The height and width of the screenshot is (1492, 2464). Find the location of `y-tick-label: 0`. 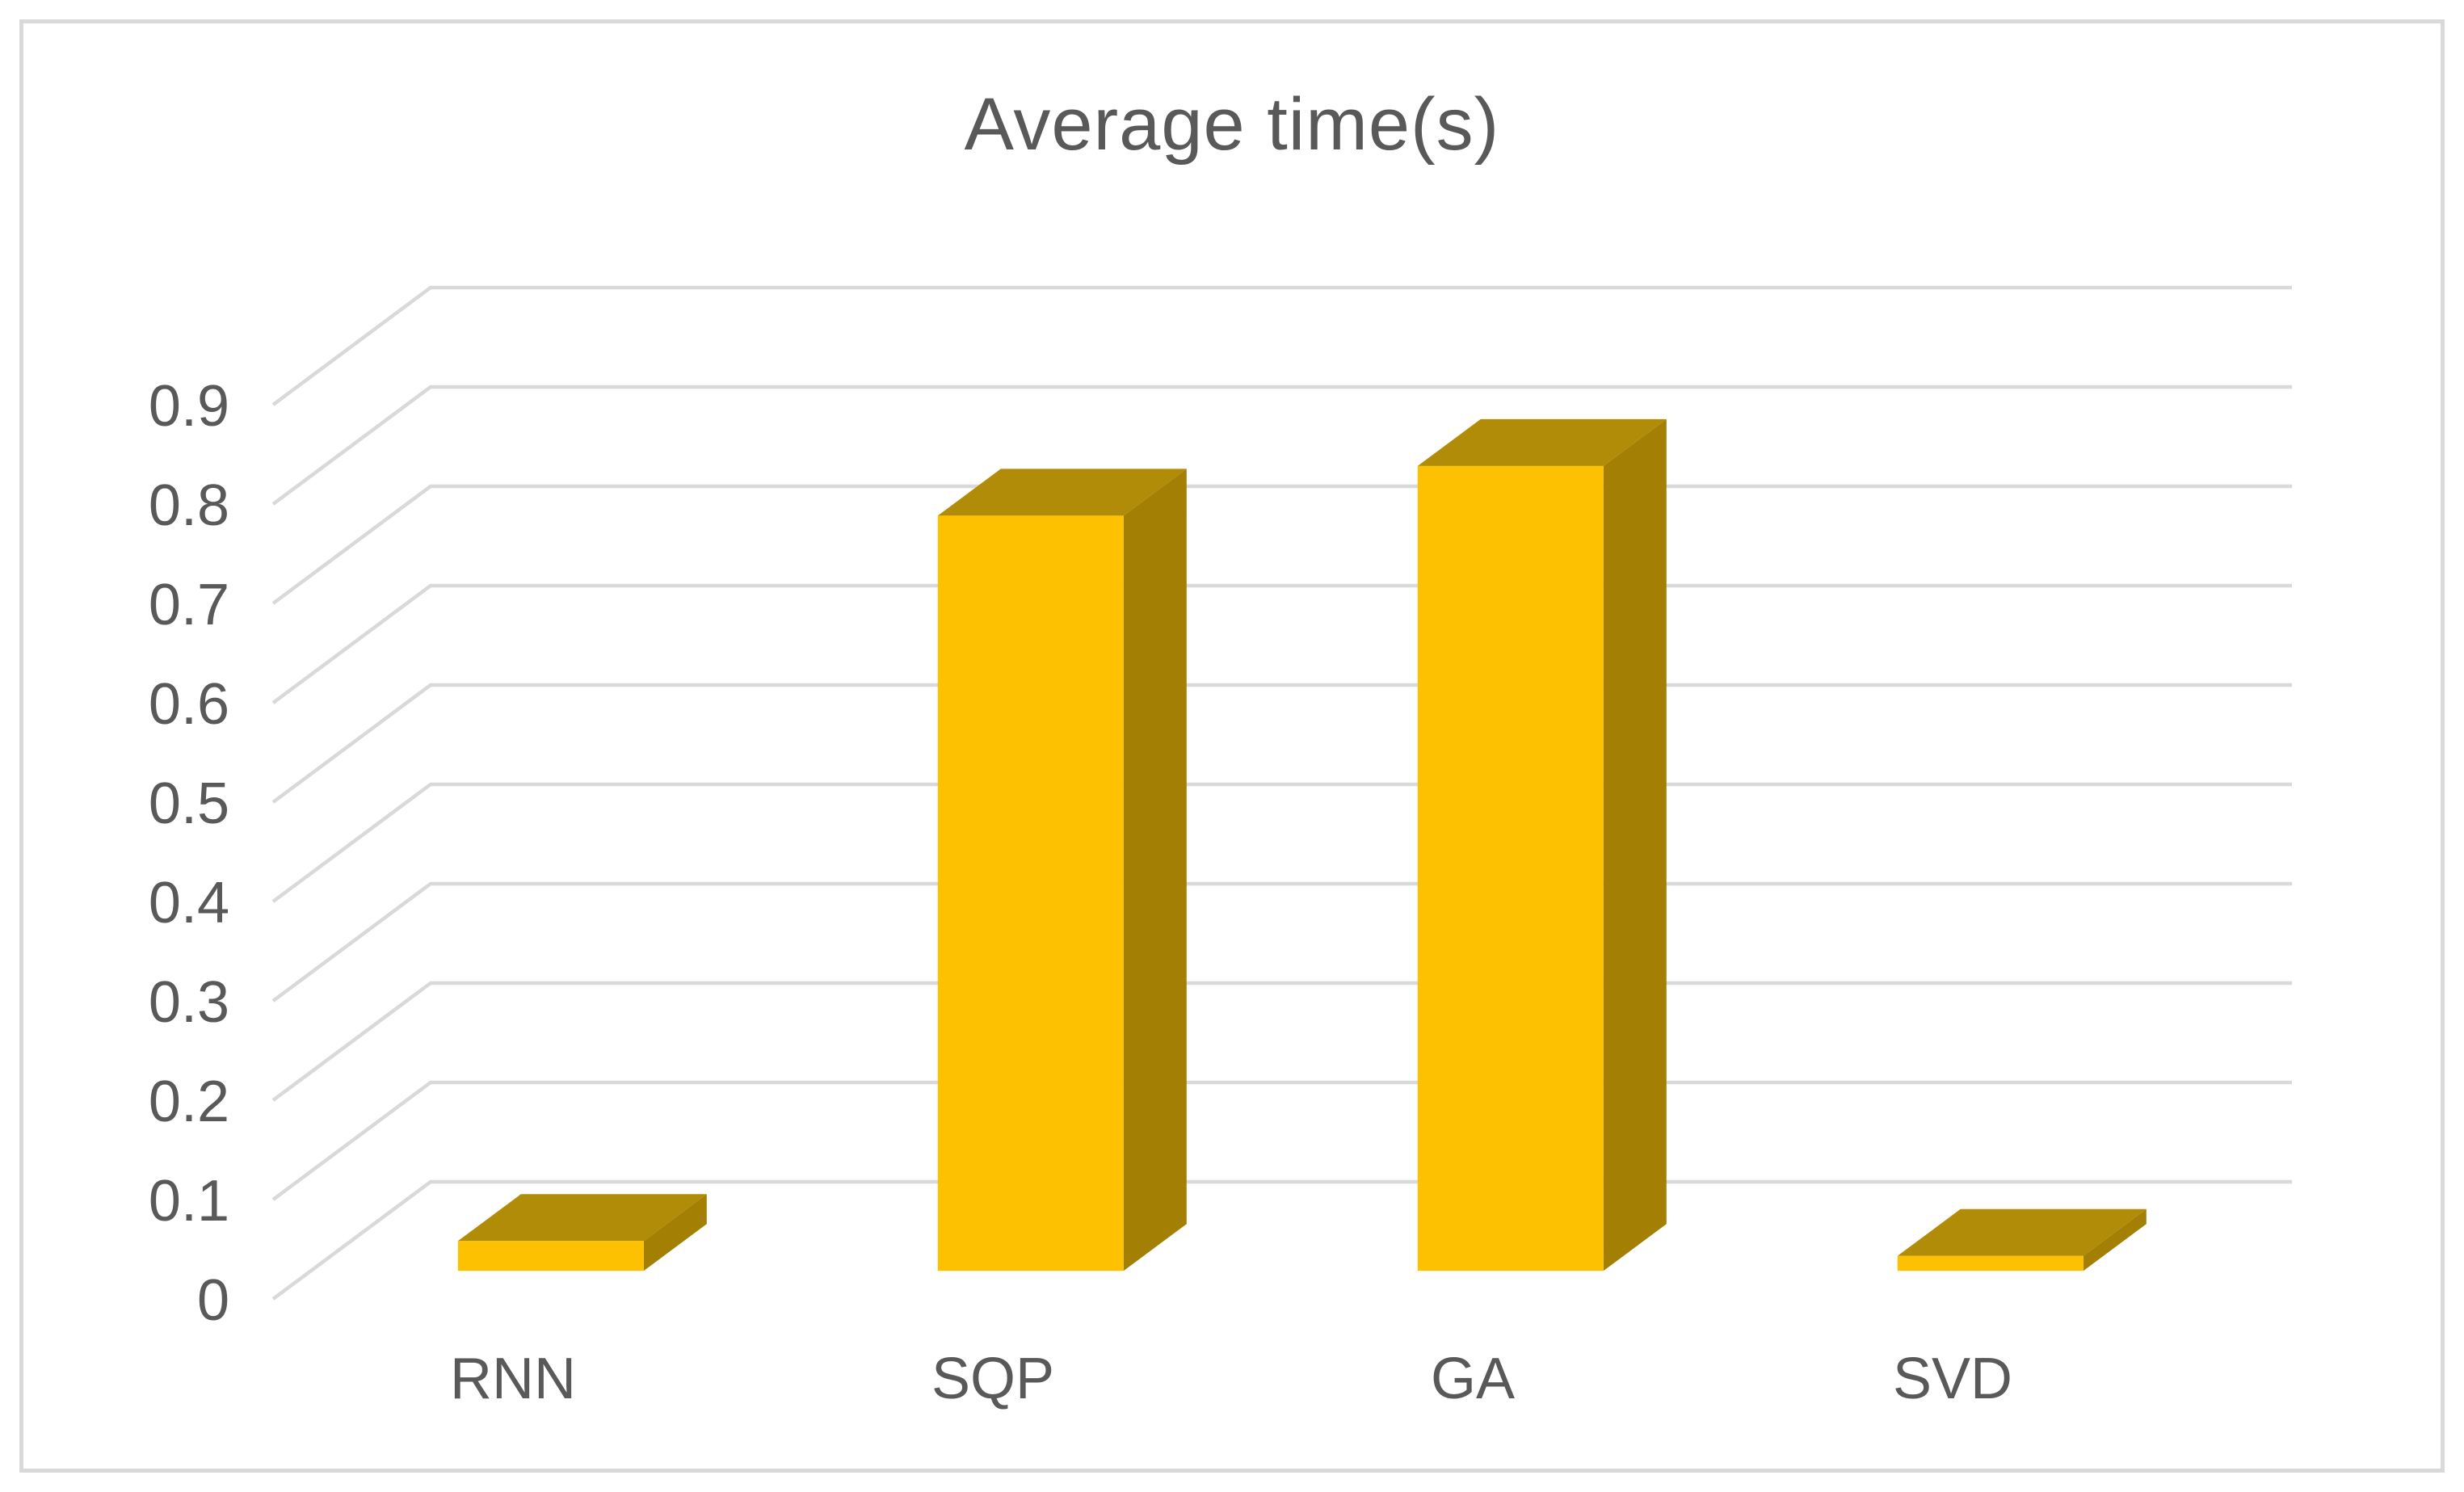

y-tick-label: 0 is located at coordinates (213, 1300).